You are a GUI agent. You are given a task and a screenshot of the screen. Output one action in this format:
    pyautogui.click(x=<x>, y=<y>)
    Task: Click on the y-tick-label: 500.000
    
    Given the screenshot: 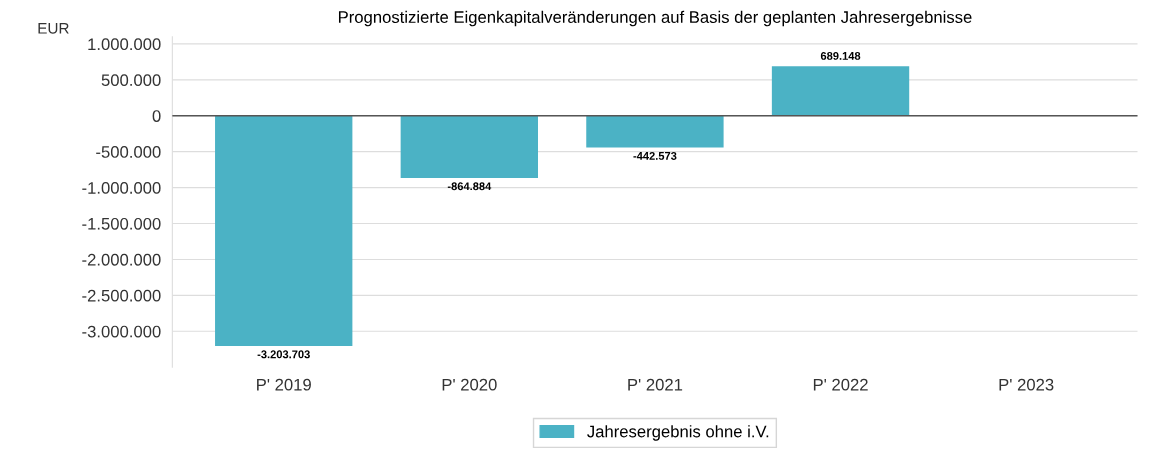 What is the action you would take?
    pyautogui.click(x=131, y=80)
    